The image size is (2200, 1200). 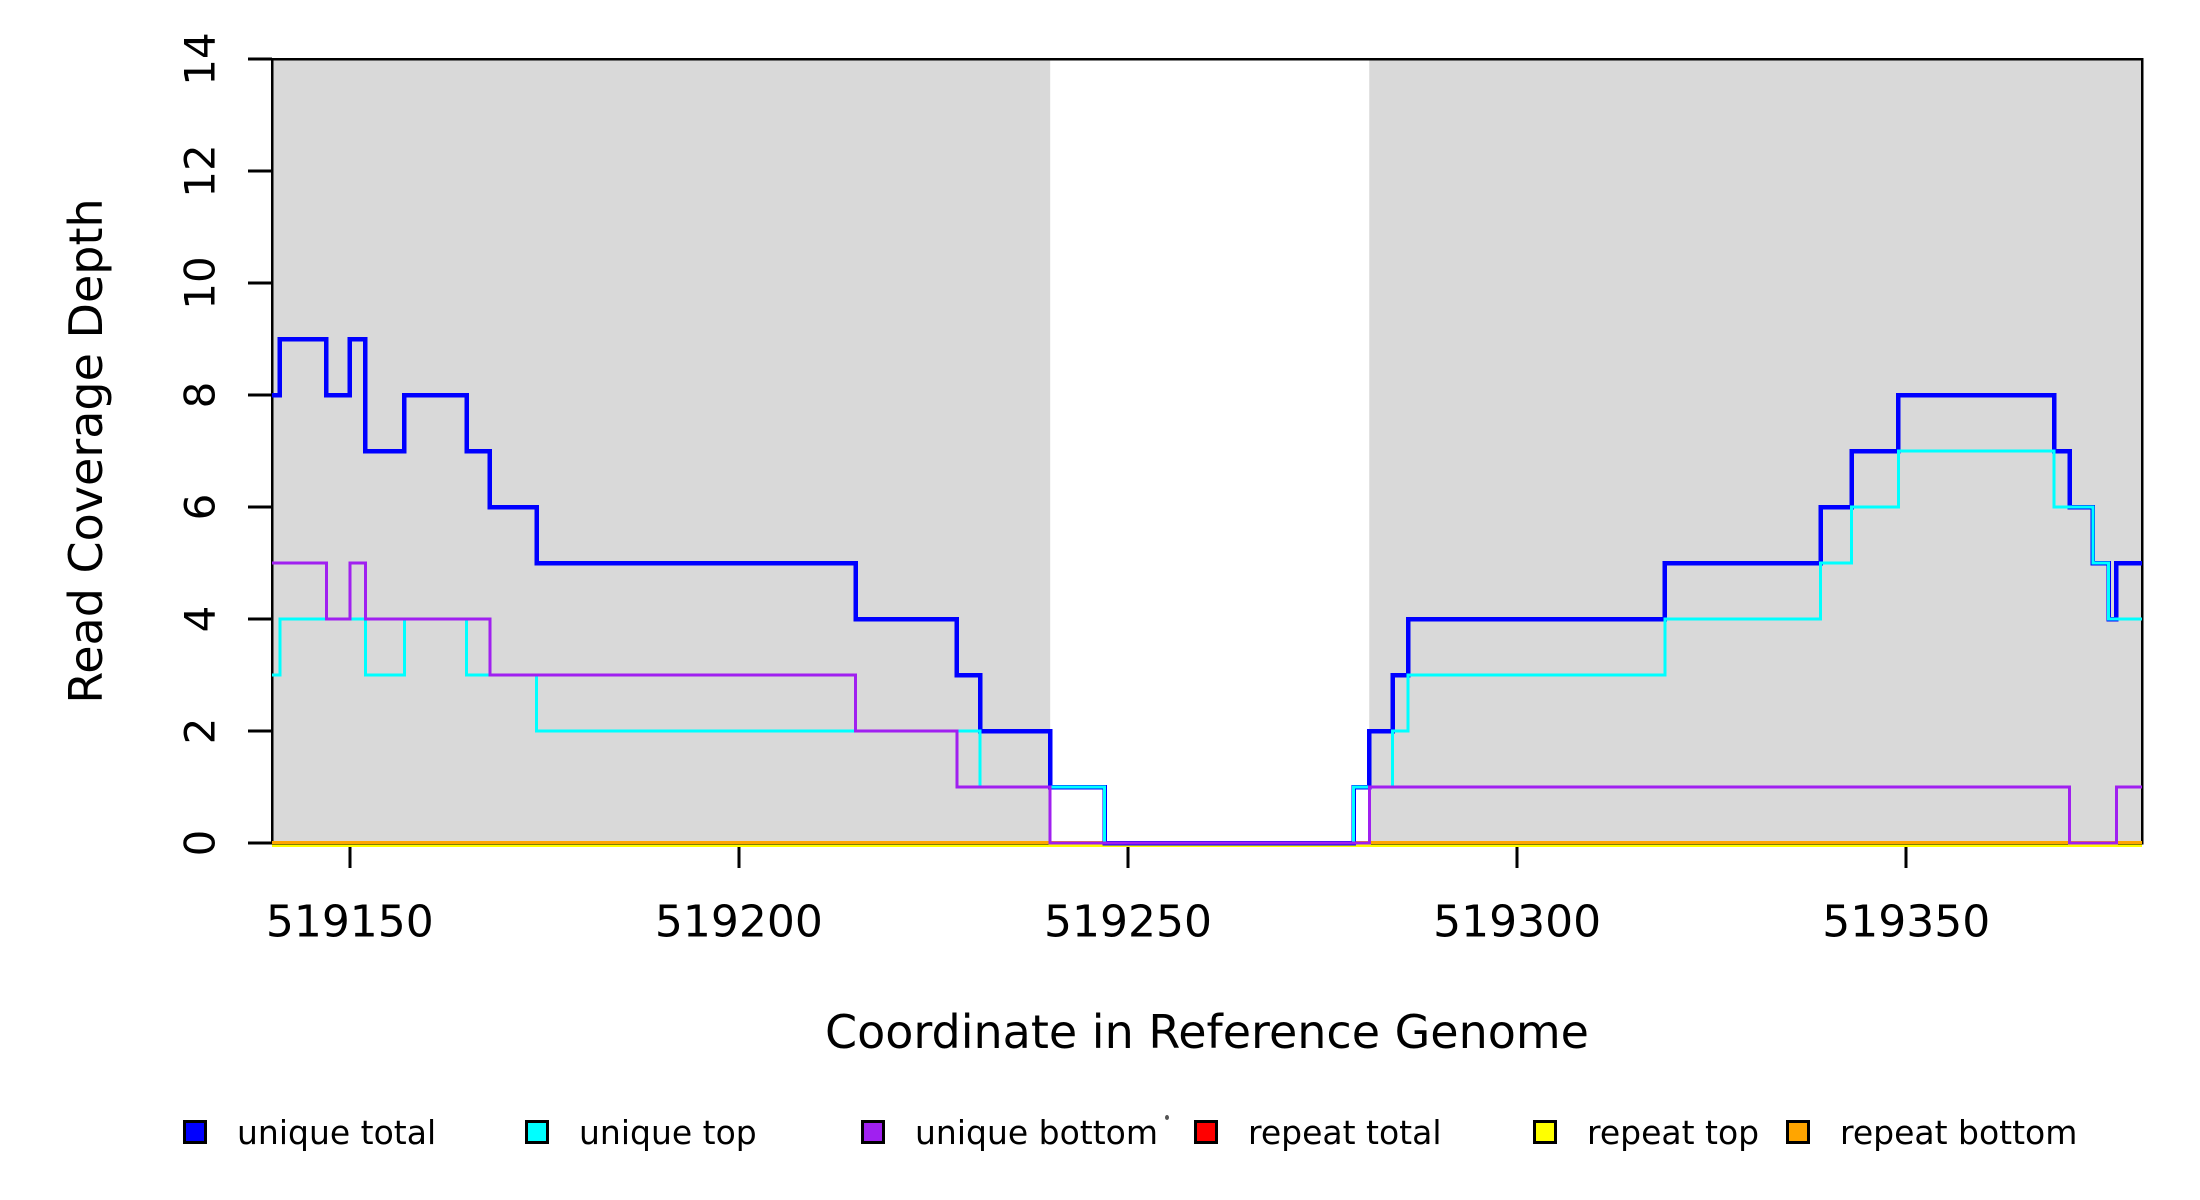 I want to click on y-tick-label: 6, so click(x=200, y=507).